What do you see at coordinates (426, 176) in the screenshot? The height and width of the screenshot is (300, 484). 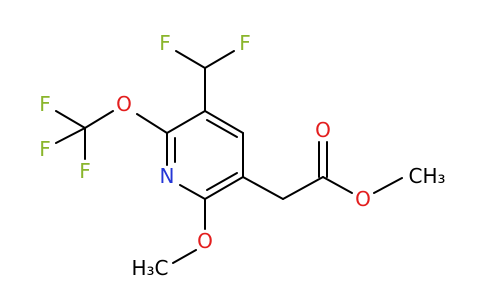 I see `atom-label: CH₃` at bounding box center [426, 176].